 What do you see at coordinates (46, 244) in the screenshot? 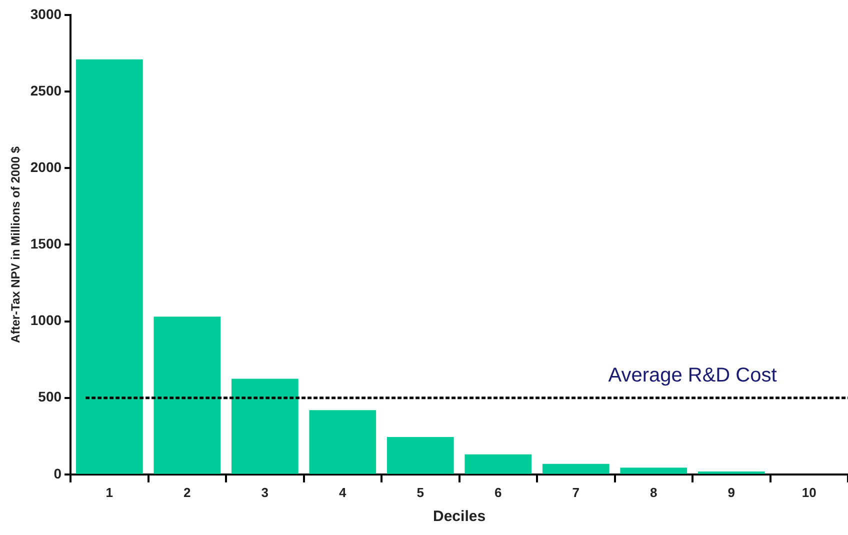
I see `y-tick-label: 1500` at bounding box center [46, 244].